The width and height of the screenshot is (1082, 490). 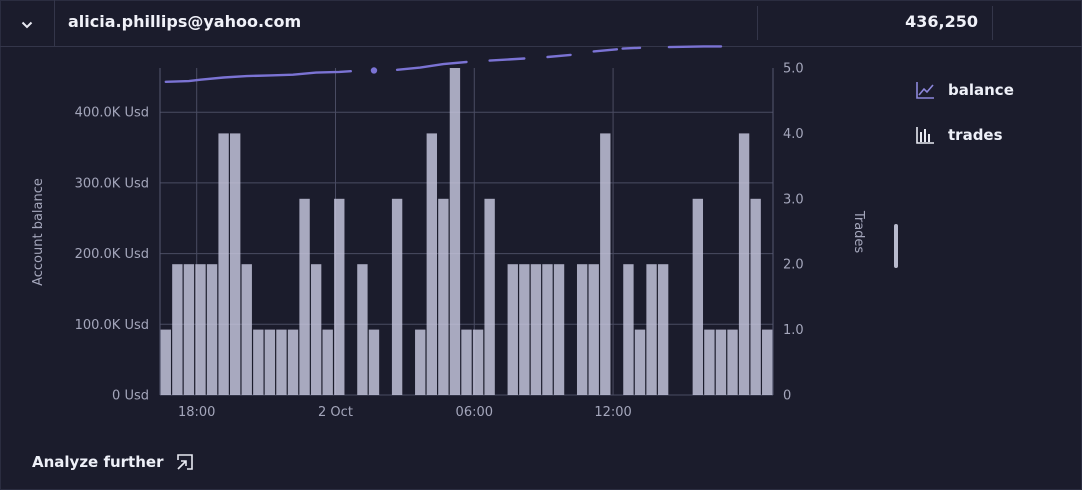 What do you see at coordinates (374, 70) in the screenshot?
I see `balance-point` at bounding box center [374, 70].